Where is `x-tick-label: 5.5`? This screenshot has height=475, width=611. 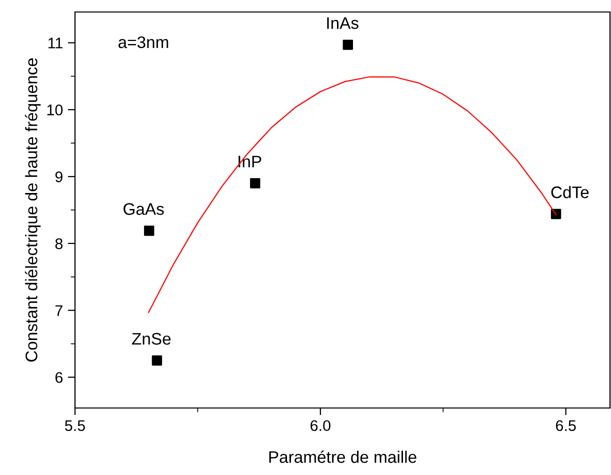 x-tick-label: 5.5 is located at coordinates (74, 426).